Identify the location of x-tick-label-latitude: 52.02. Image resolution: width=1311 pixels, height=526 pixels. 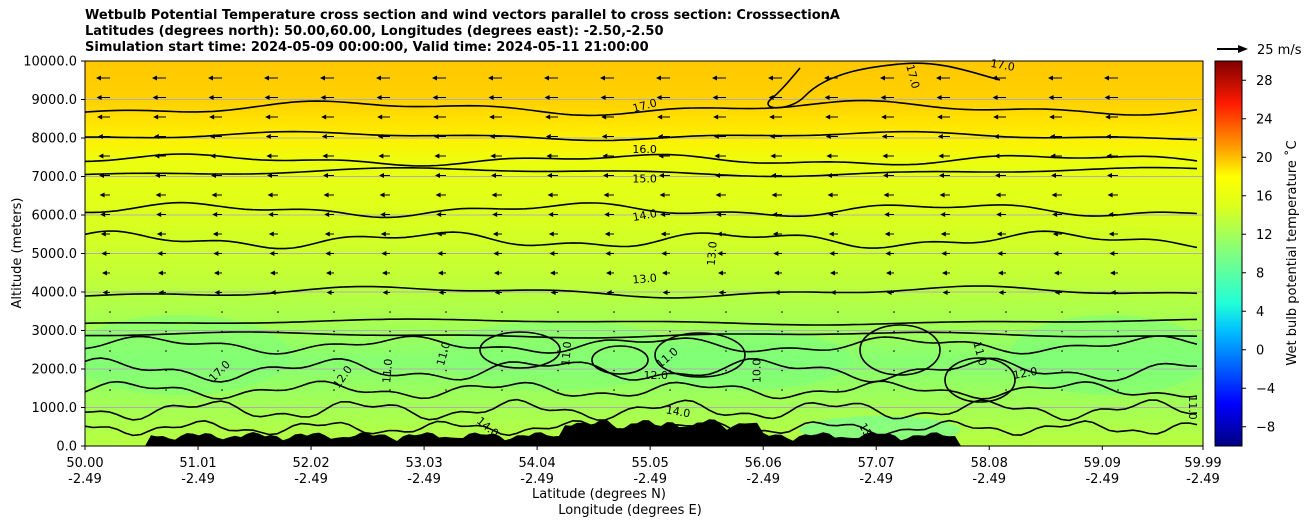
(310, 463).